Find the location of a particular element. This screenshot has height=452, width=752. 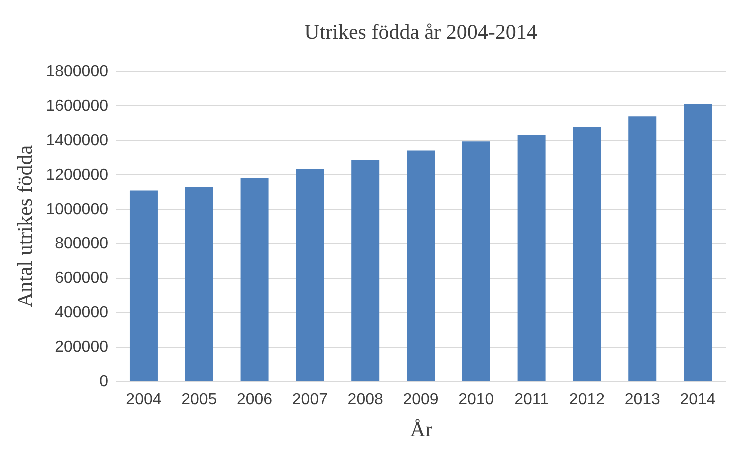

y-tick-label: 200000 is located at coordinates (82, 347).